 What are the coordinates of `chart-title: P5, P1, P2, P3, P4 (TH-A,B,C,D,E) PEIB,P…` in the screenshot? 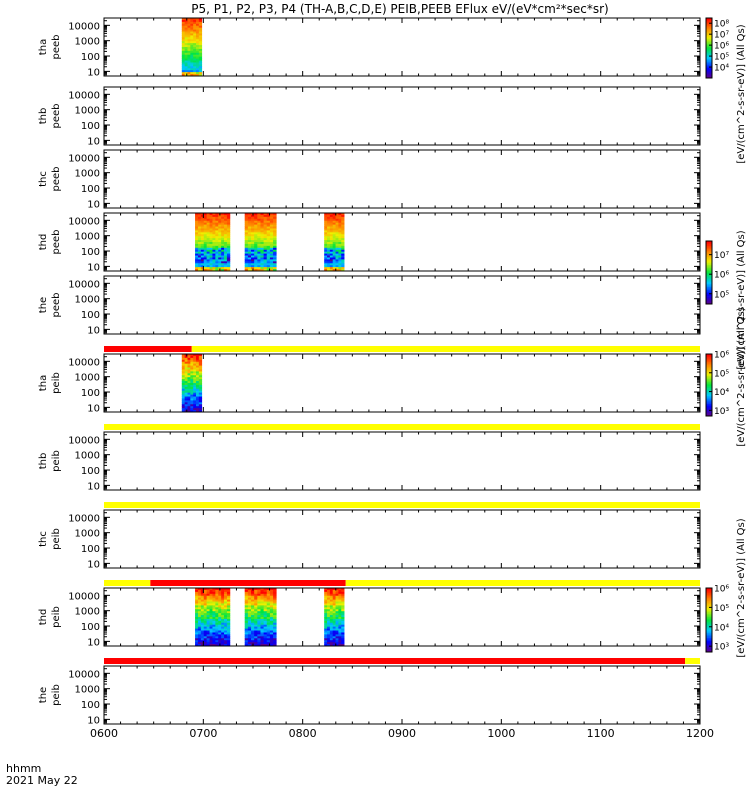 It's located at (399, 9).